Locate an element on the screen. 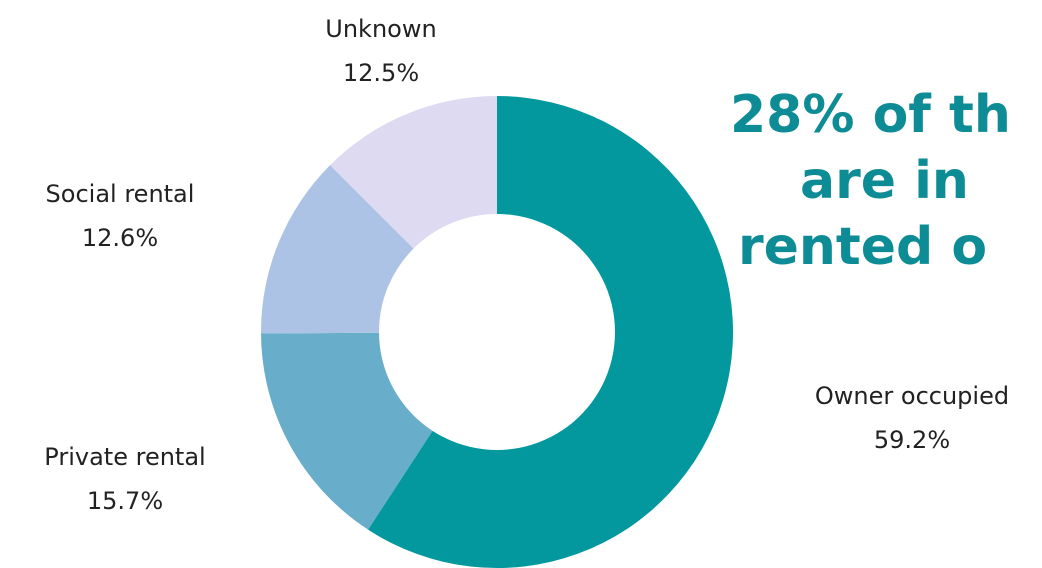 The width and height of the screenshot is (1042, 568). headline: are in is located at coordinates (884, 181).